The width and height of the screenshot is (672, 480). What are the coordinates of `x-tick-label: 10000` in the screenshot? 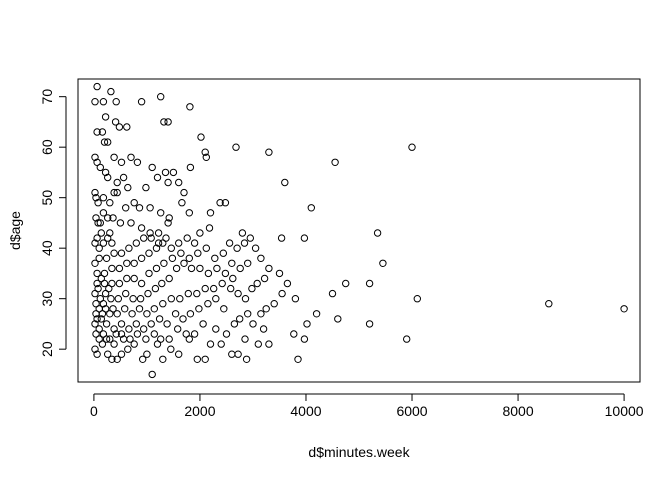 It's located at (624, 411).